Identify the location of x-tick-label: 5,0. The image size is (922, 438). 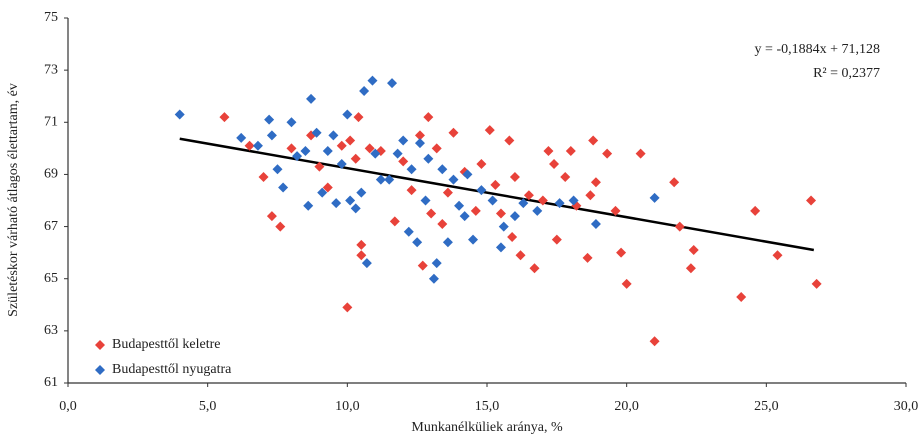
(208, 406).